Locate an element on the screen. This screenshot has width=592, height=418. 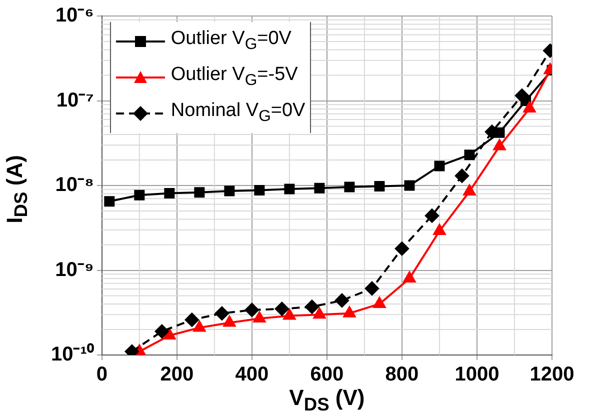
legend-label: Outlier V$_{G}$=0V is located at coordinates (231, 41).